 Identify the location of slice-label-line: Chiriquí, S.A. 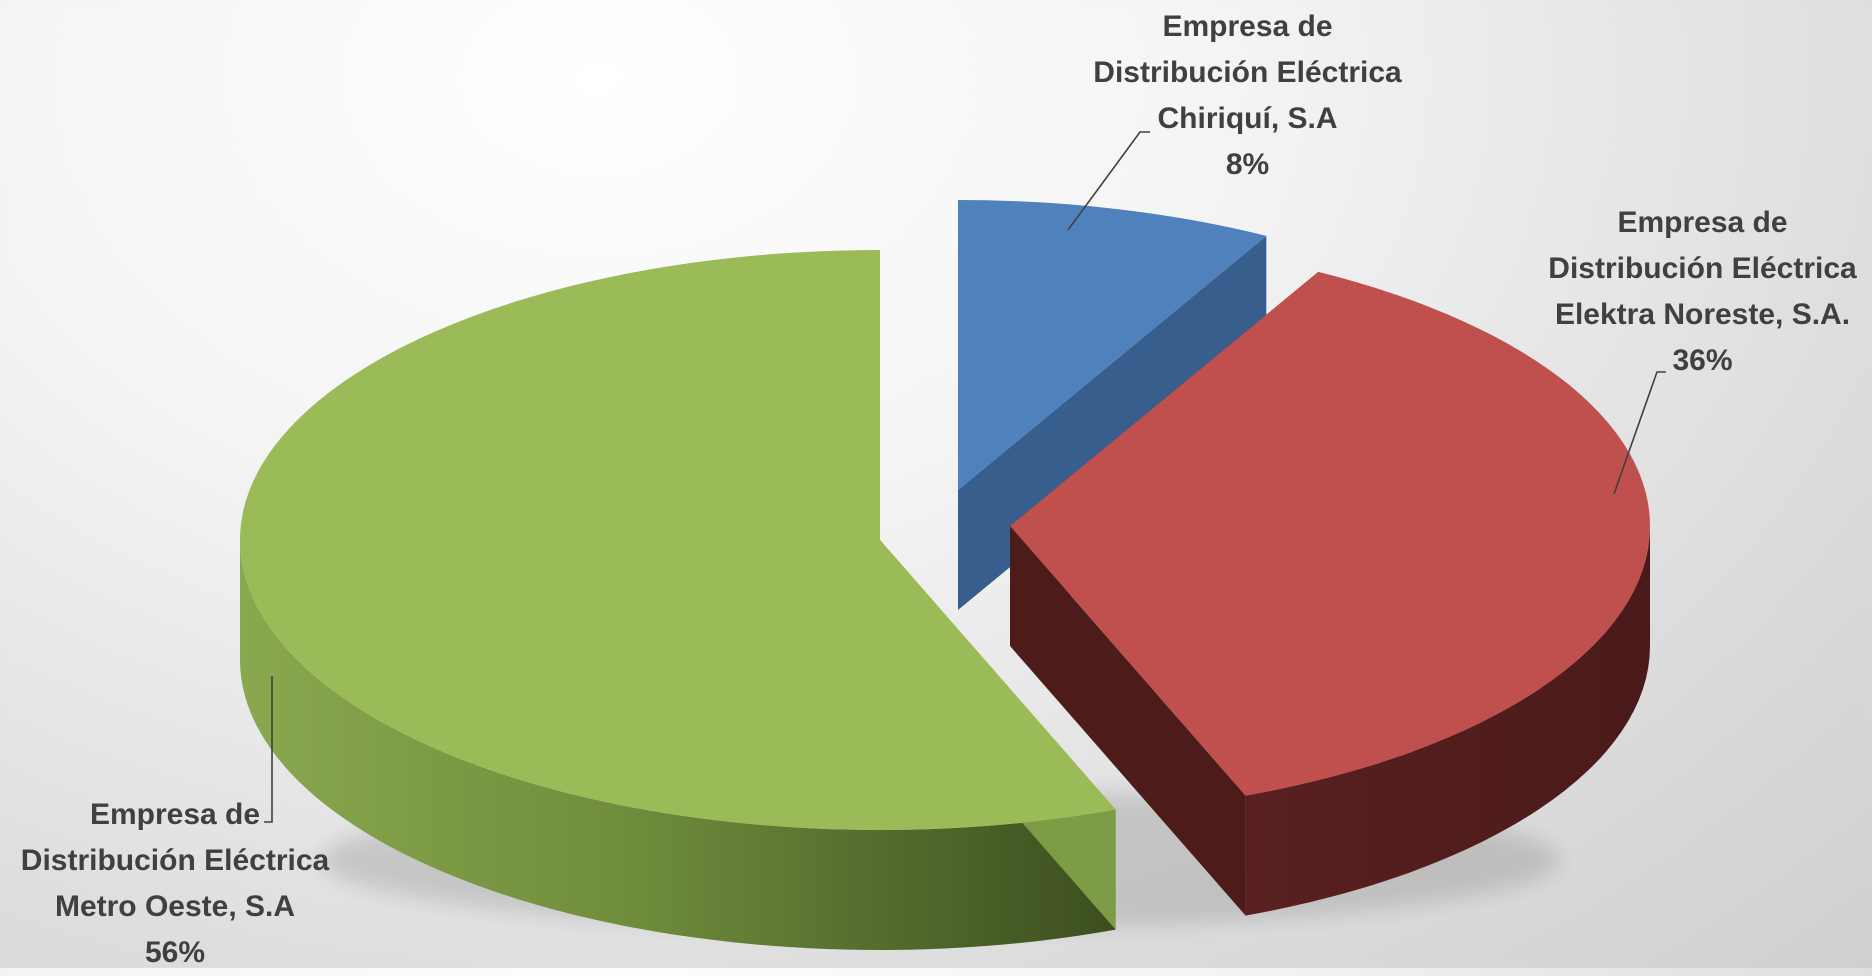
(1247, 118).